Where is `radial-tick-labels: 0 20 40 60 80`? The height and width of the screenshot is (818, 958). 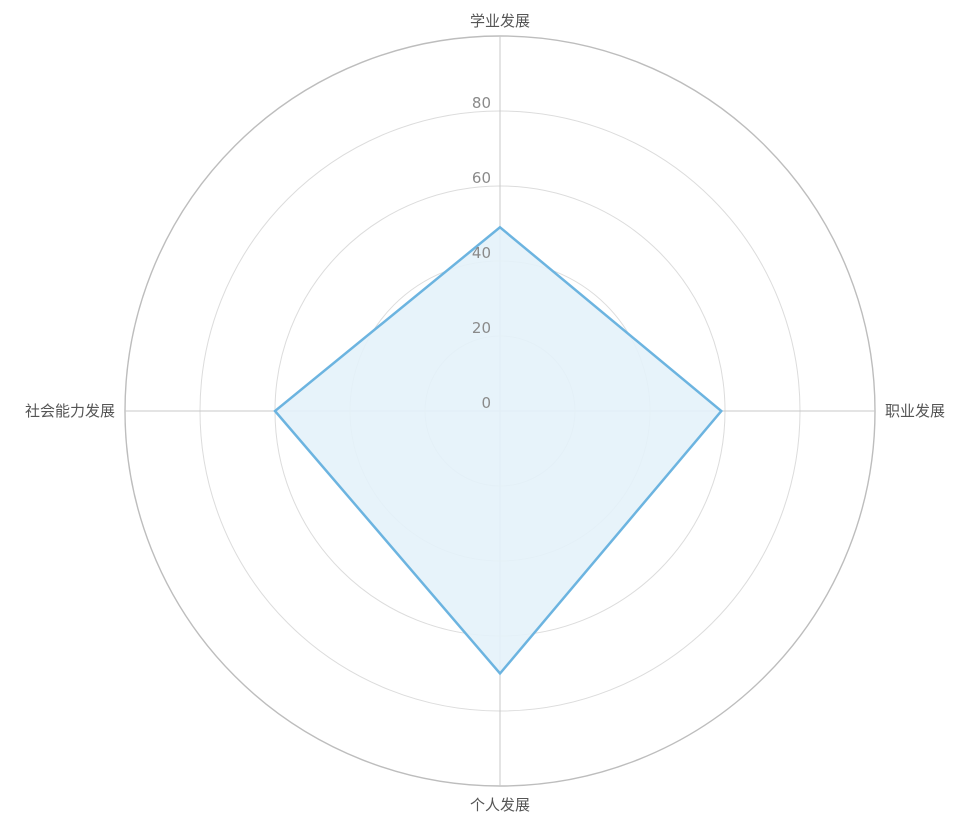 radial-tick-labels: 0 20 40 60 80 is located at coordinates (481, 253).